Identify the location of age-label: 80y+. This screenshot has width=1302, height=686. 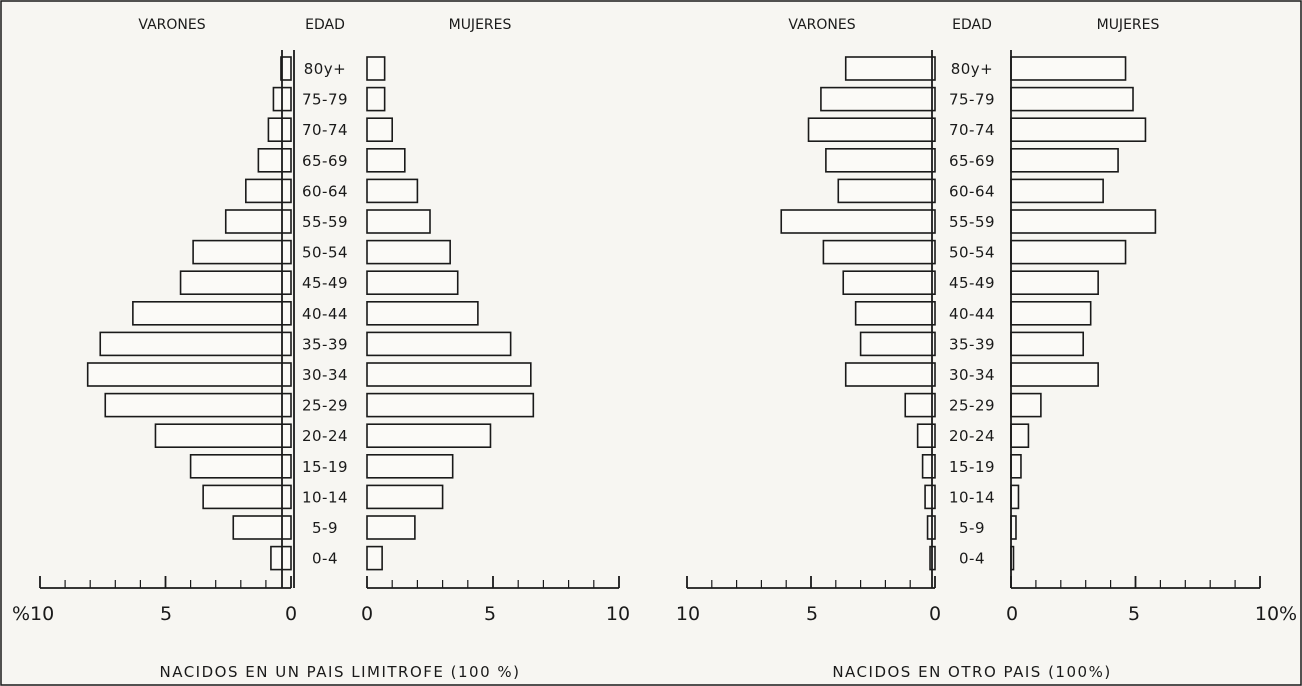
(972, 69).